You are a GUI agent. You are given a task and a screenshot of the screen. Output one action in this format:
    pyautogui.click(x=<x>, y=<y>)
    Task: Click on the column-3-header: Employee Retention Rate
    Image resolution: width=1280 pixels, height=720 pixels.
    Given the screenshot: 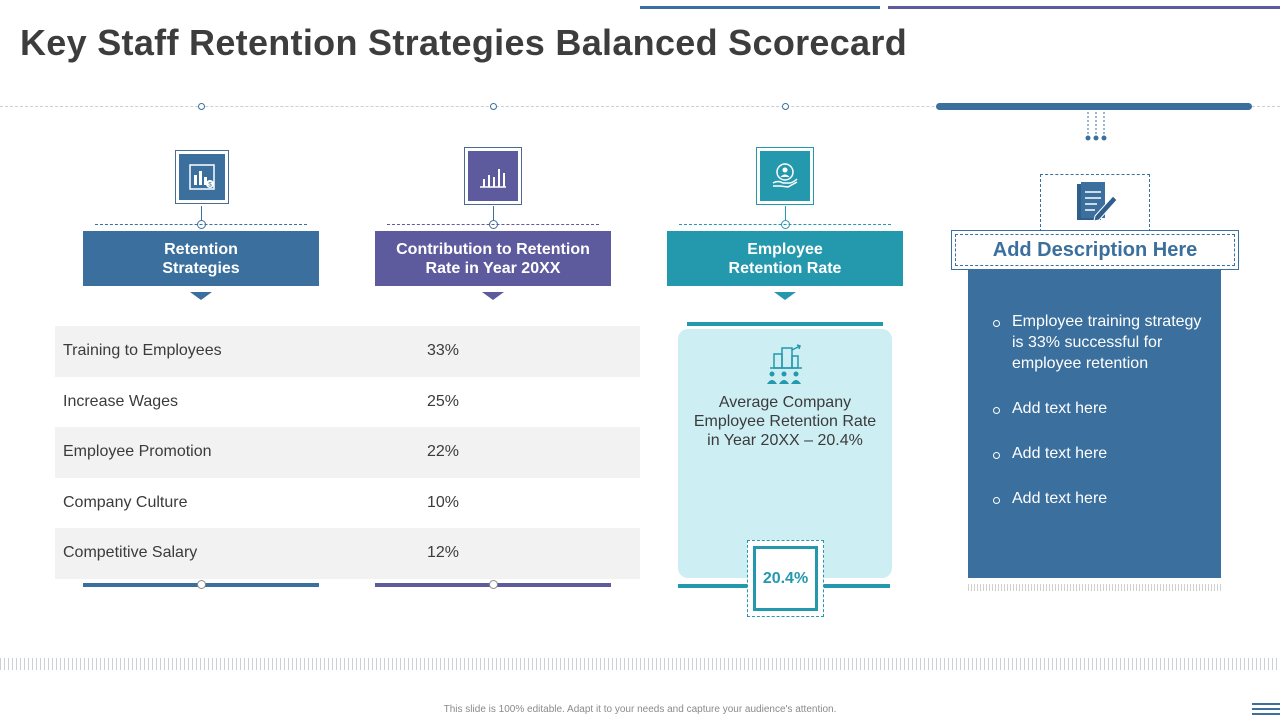 What is the action you would take?
    pyautogui.click(x=785, y=258)
    